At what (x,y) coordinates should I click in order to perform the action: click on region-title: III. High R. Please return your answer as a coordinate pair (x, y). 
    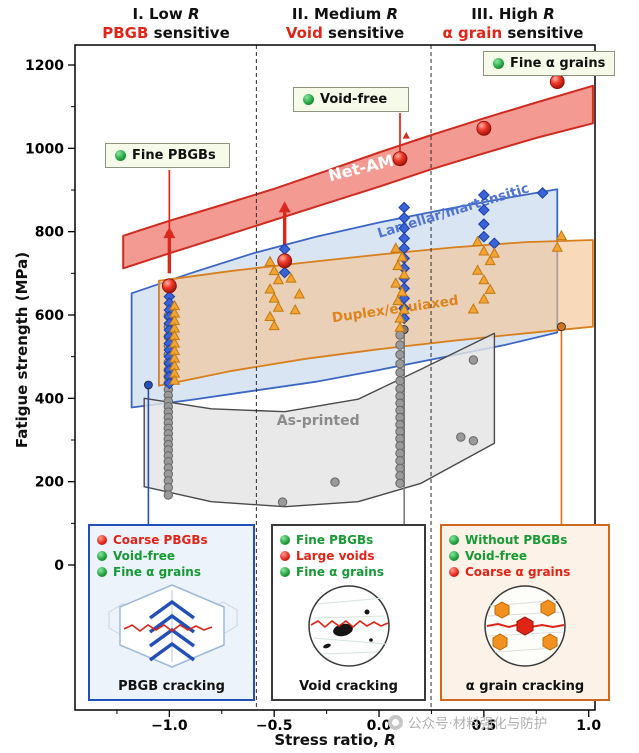
    Looking at the image, I should click on (513, 14).